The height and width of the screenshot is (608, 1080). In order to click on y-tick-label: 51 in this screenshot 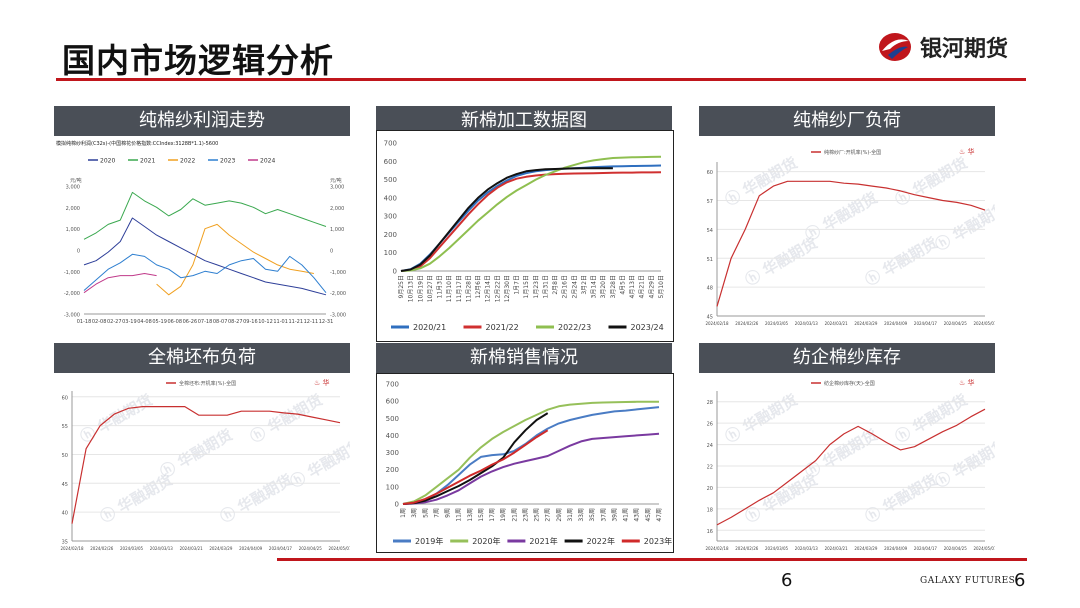, I will do `click(710, 260)`.